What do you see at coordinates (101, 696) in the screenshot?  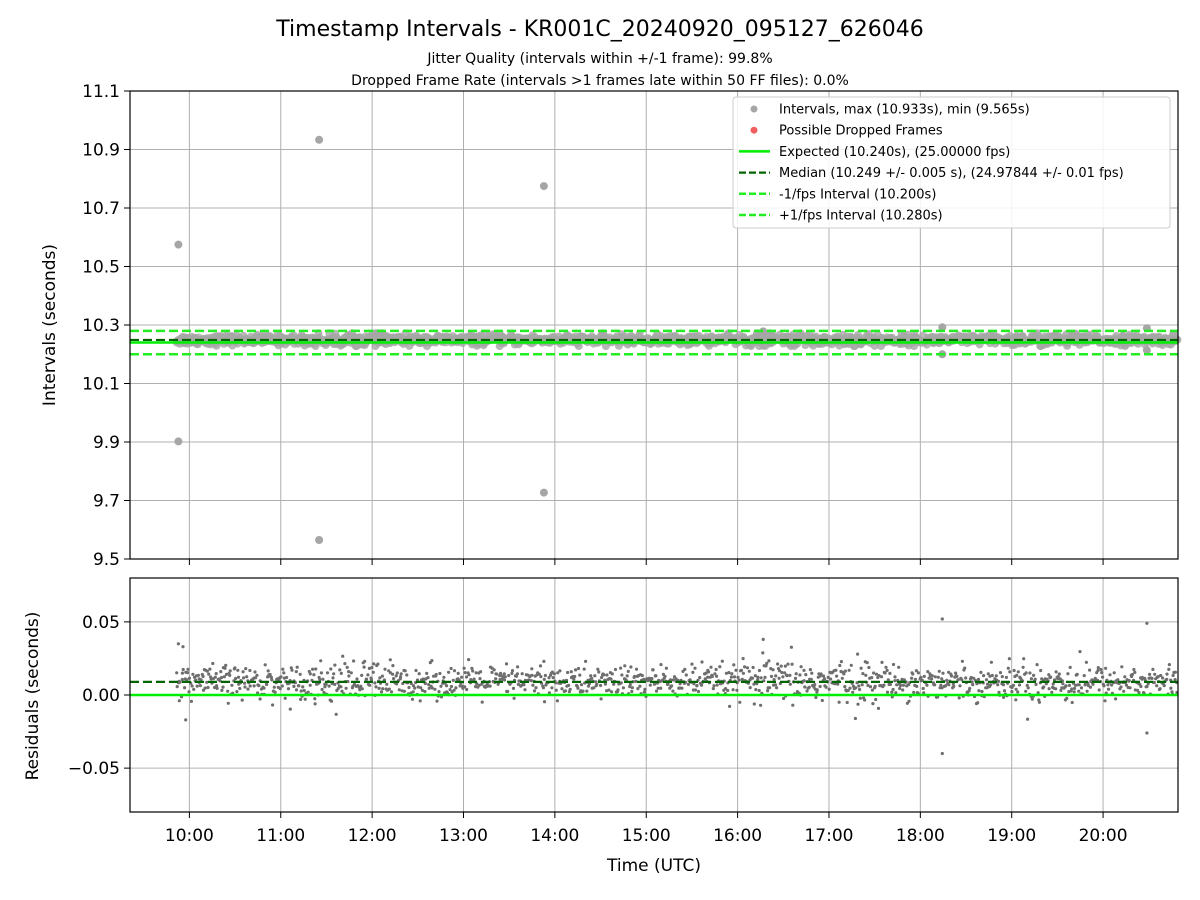 I see `y-tick-label: 0.00` at bounding box center [101, 696].